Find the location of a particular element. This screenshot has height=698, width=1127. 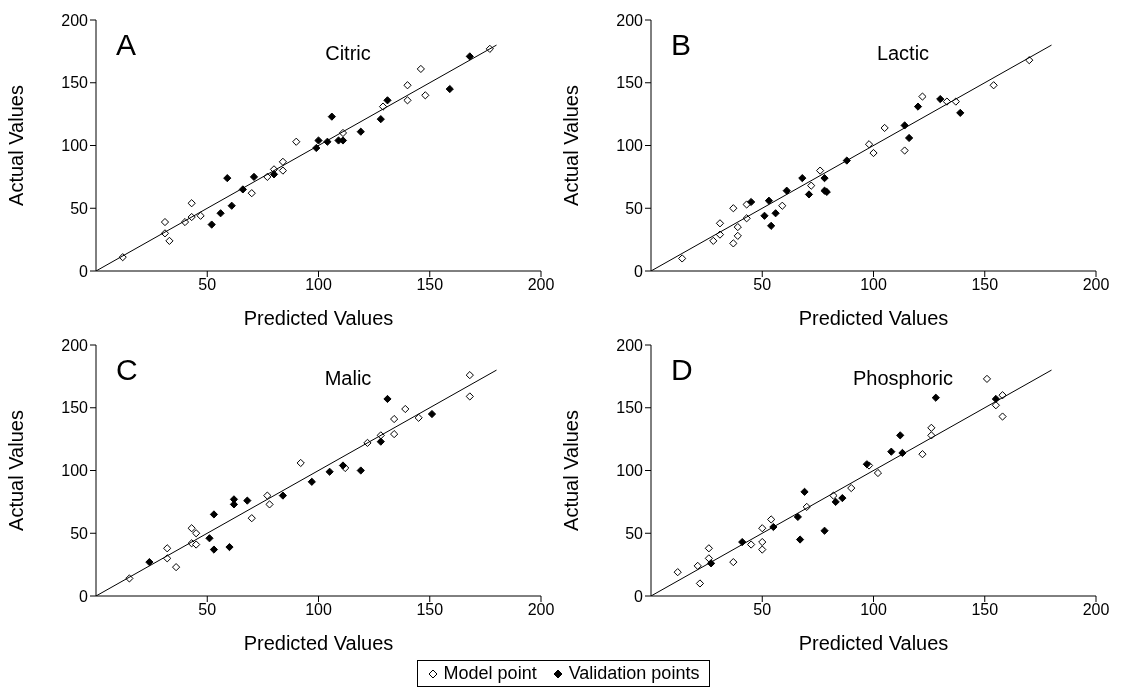

text: Phosphoric is located at coordinates (903, 378).